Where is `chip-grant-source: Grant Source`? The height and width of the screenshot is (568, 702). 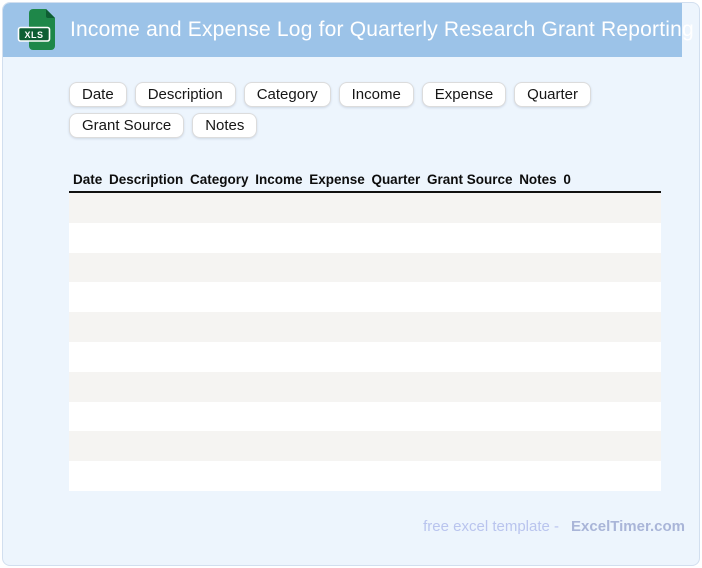 chip-grant-source: Grant Source is located at coordinates (127, 125).